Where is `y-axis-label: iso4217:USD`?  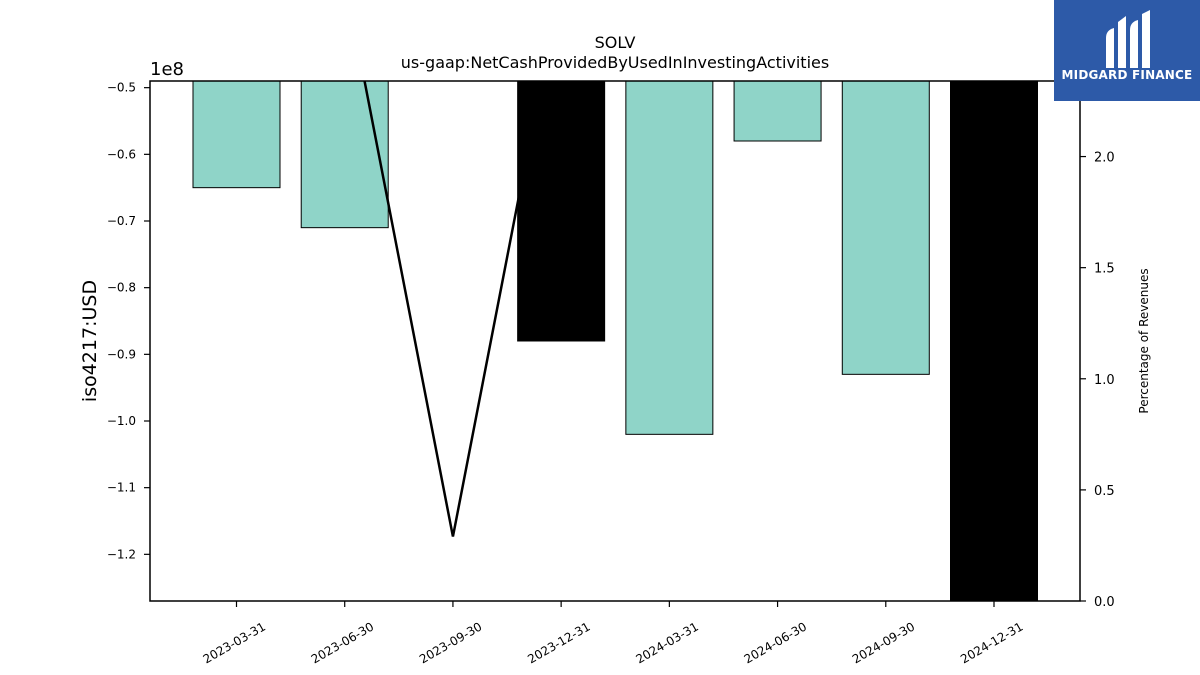 y-axis-label: iso4217:USD is located at coordinates (90, 341).